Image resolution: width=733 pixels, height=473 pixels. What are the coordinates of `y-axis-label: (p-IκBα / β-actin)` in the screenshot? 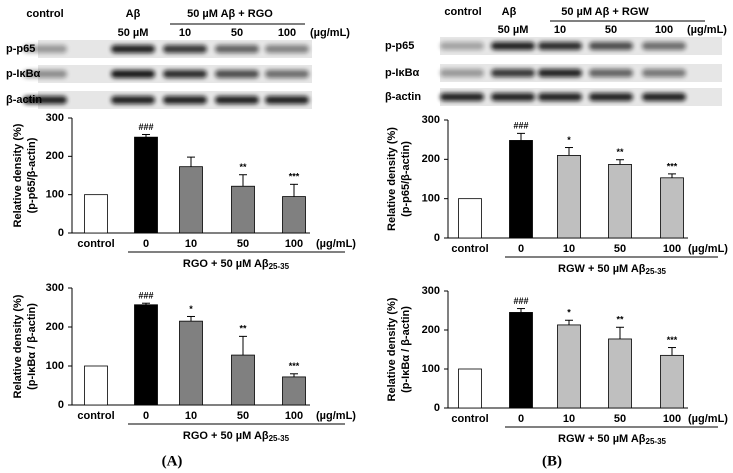 It's located at (32, 346).